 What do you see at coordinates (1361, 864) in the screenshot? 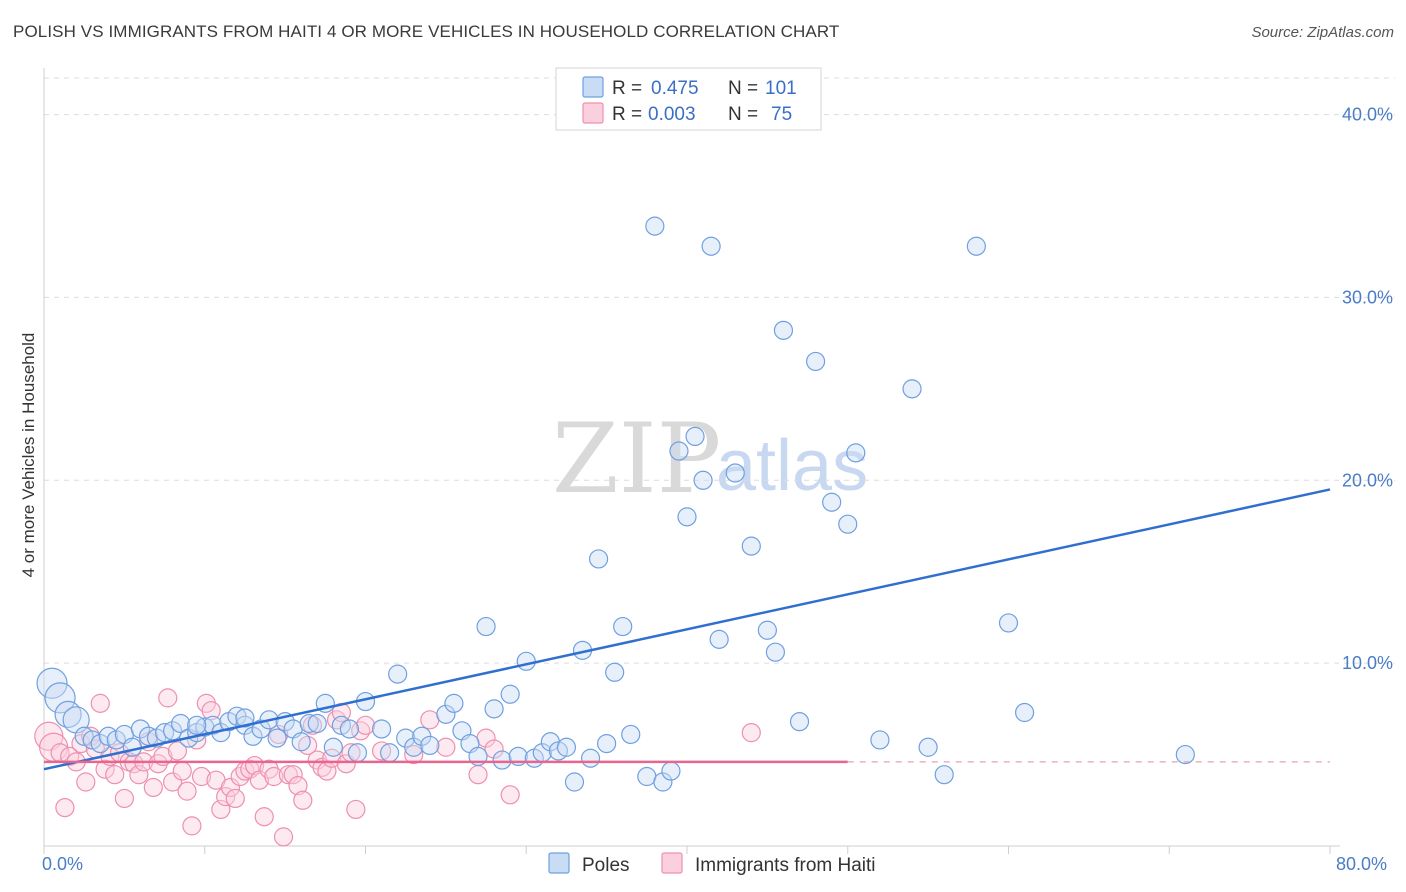
I see `x-tick-label-max: 80.0%` at bounding box center [1361, 864].